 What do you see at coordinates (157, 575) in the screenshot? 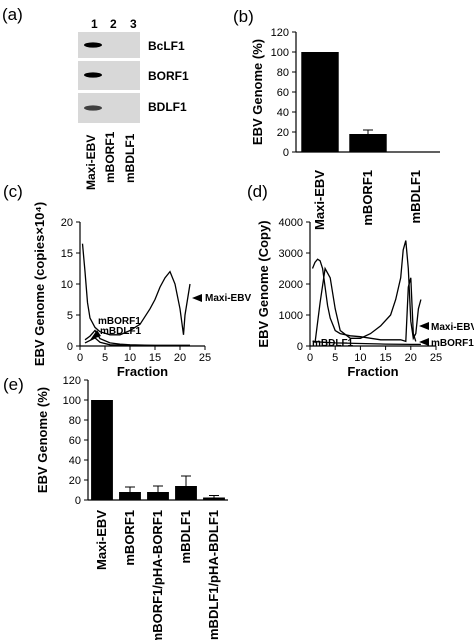
I see `chart-e-category-label-mborf1-pha-borf1: mBORF1/pHA-BORF1` at bounding box center [157, 575].